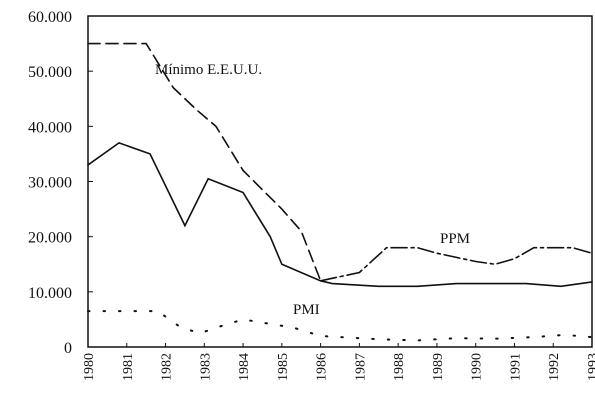  Describe the element at coordinates (399, 367) in the screenshot. I see `x-tick-label: 1988` at that location.